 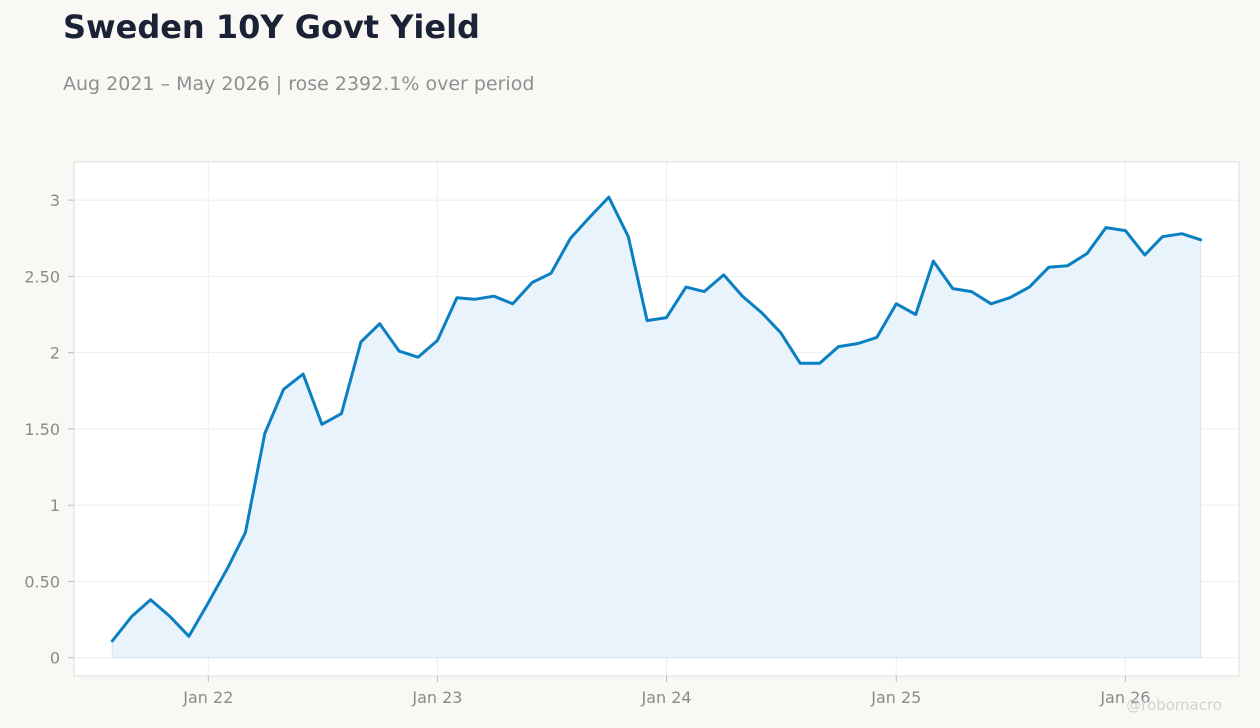 I want to click on x-tick-label: Jan 24, so click(x=665, y=697).